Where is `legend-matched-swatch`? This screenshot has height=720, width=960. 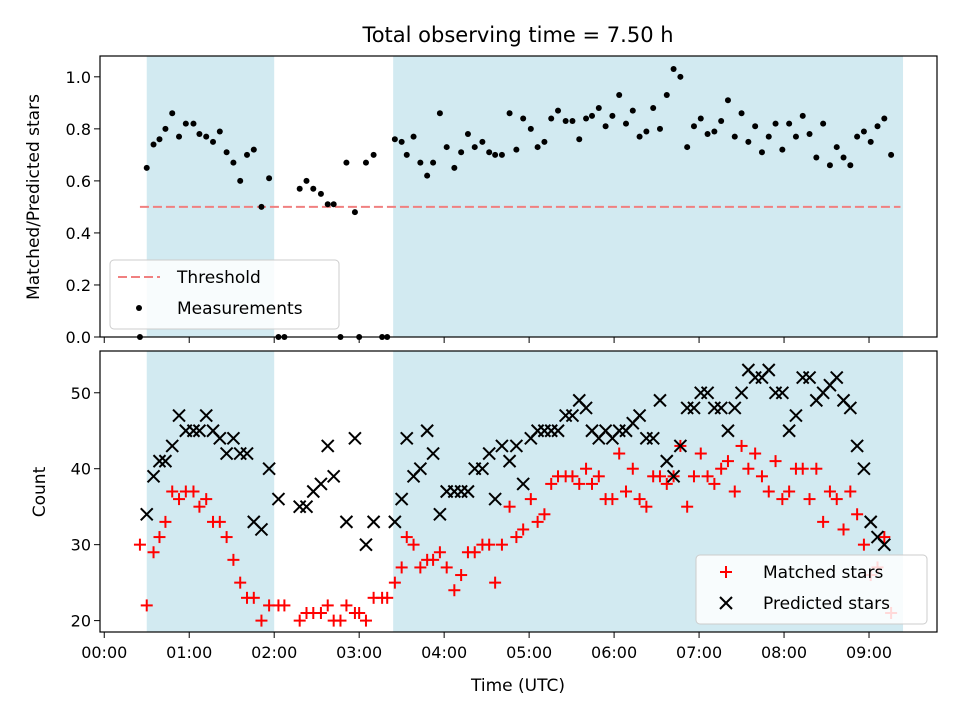 legend-matched-swatch is located at coordinates (726, 572).